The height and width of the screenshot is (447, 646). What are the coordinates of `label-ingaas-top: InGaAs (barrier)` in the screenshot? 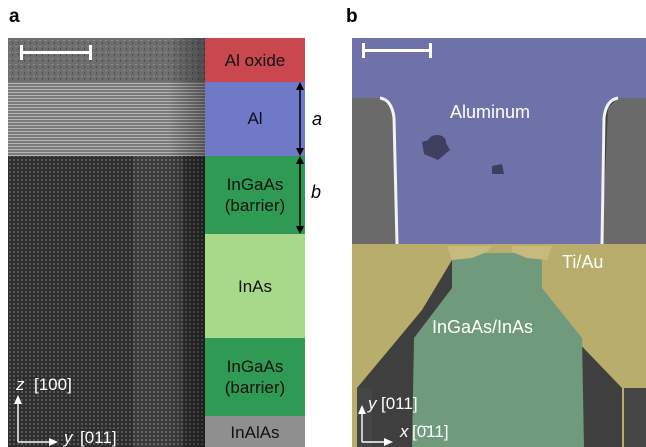 It's located at (255, 195).